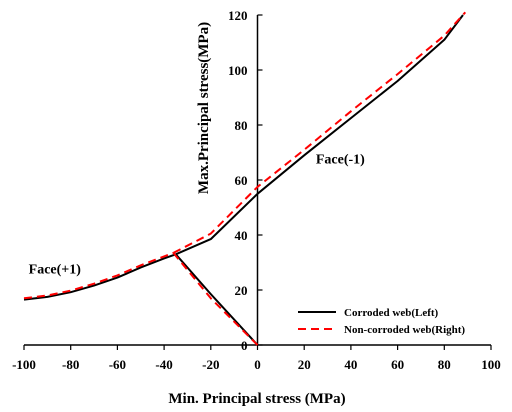 This screenshot has width=512, height=412. I want to click on x-tick-label: -80, so click(70, 364).